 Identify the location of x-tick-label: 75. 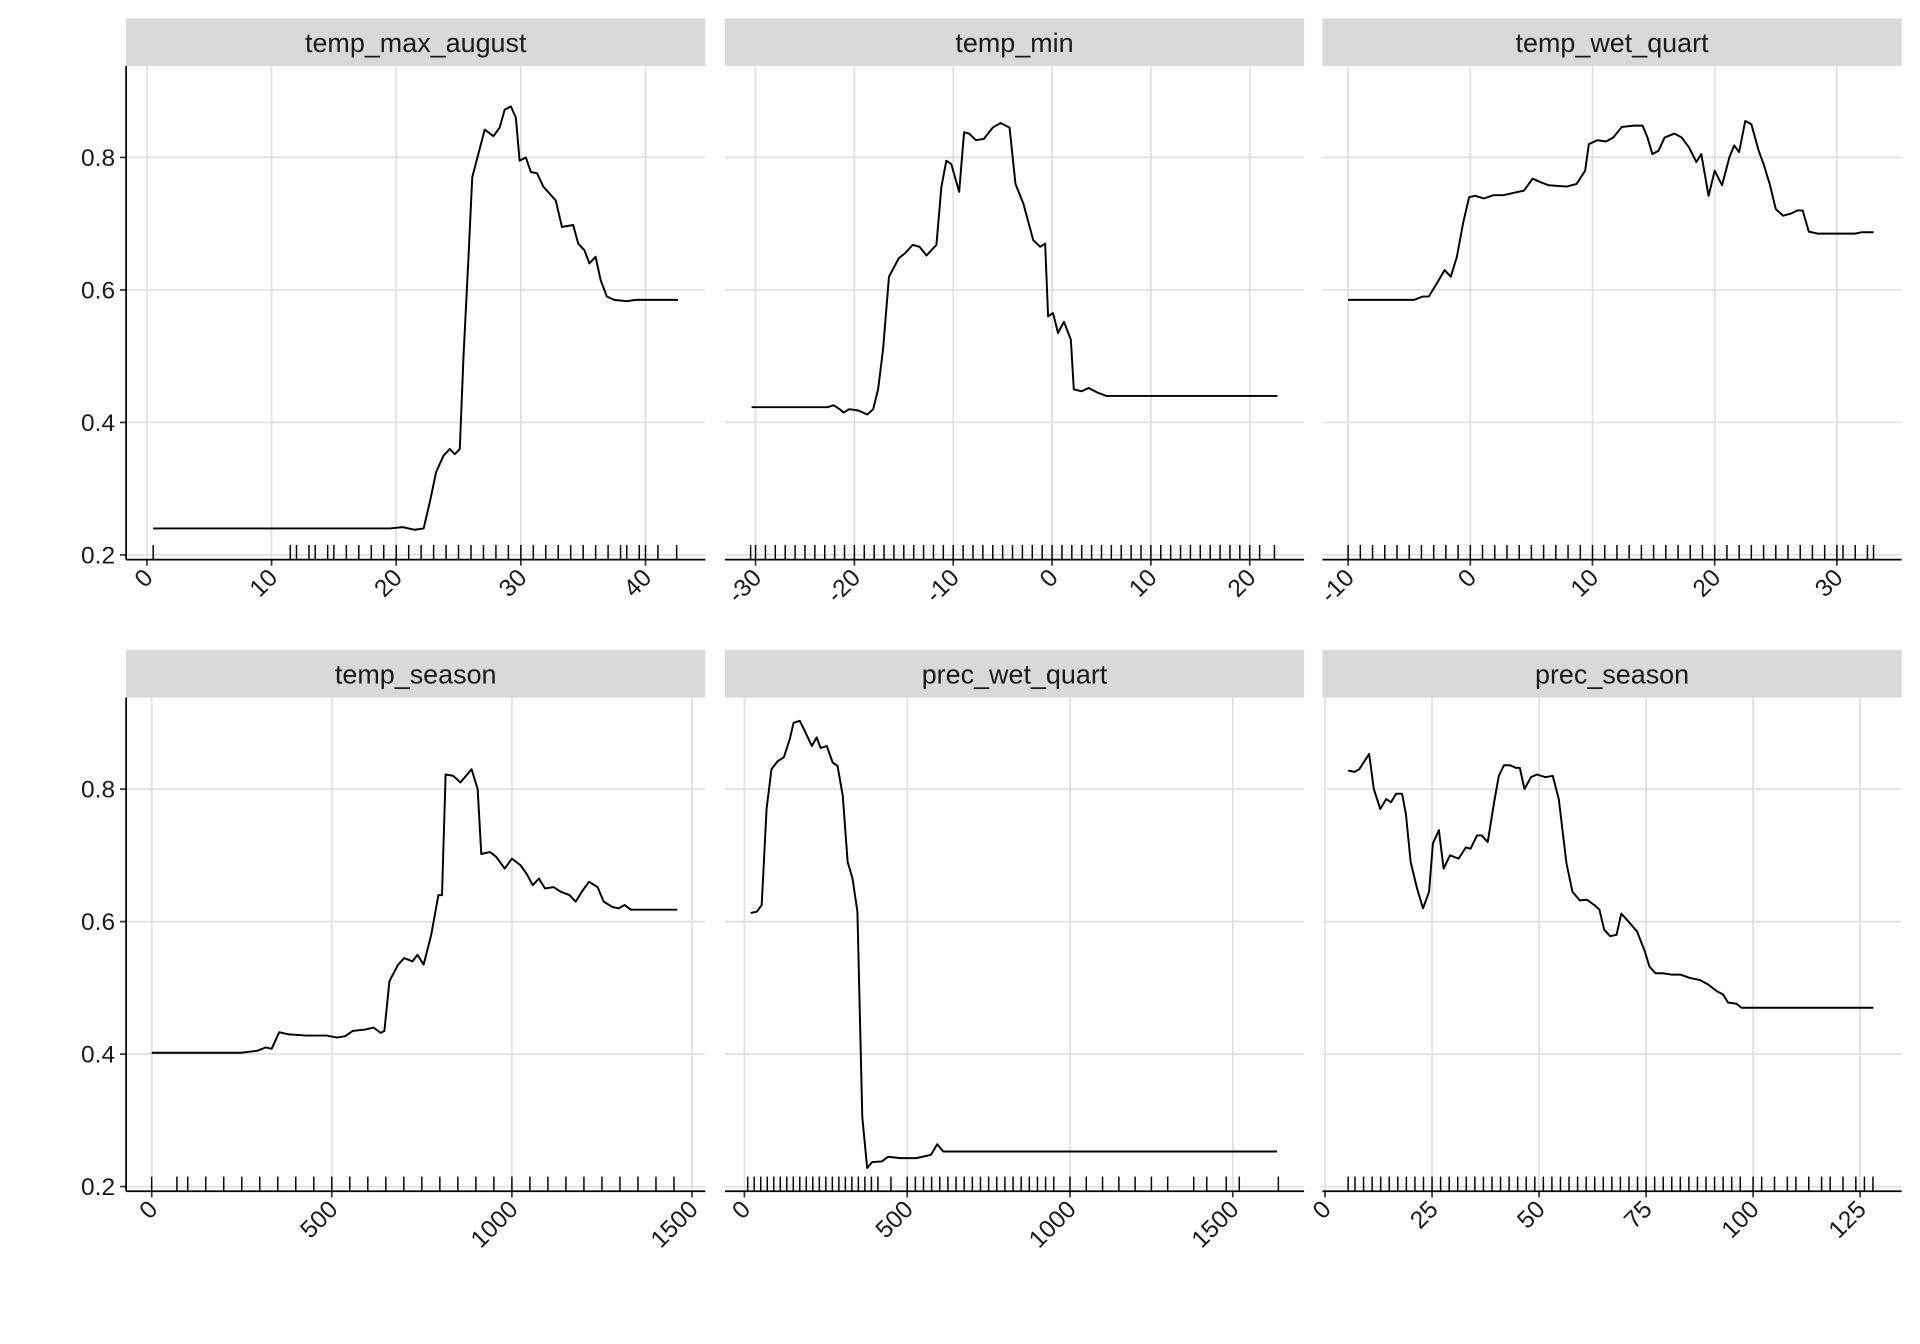
(1638, 1215).